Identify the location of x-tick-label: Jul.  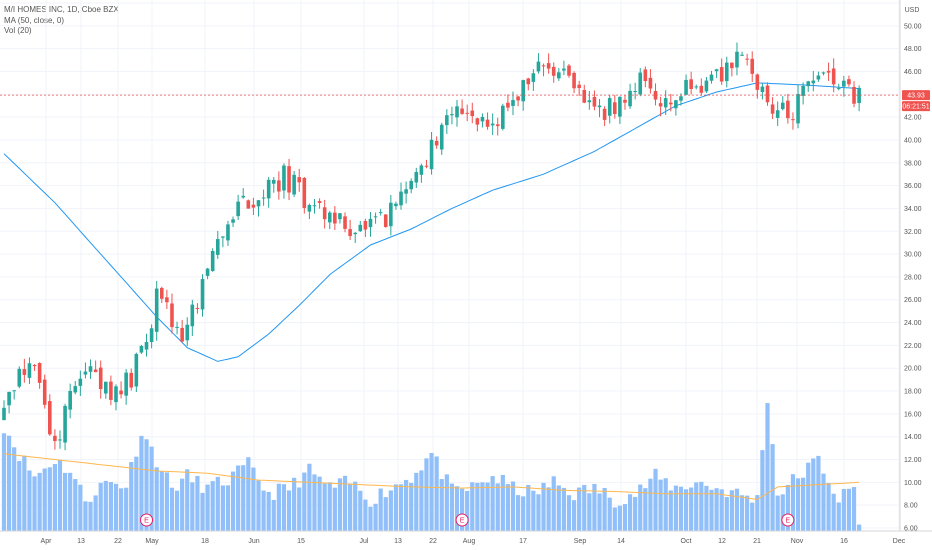
(364, 541).